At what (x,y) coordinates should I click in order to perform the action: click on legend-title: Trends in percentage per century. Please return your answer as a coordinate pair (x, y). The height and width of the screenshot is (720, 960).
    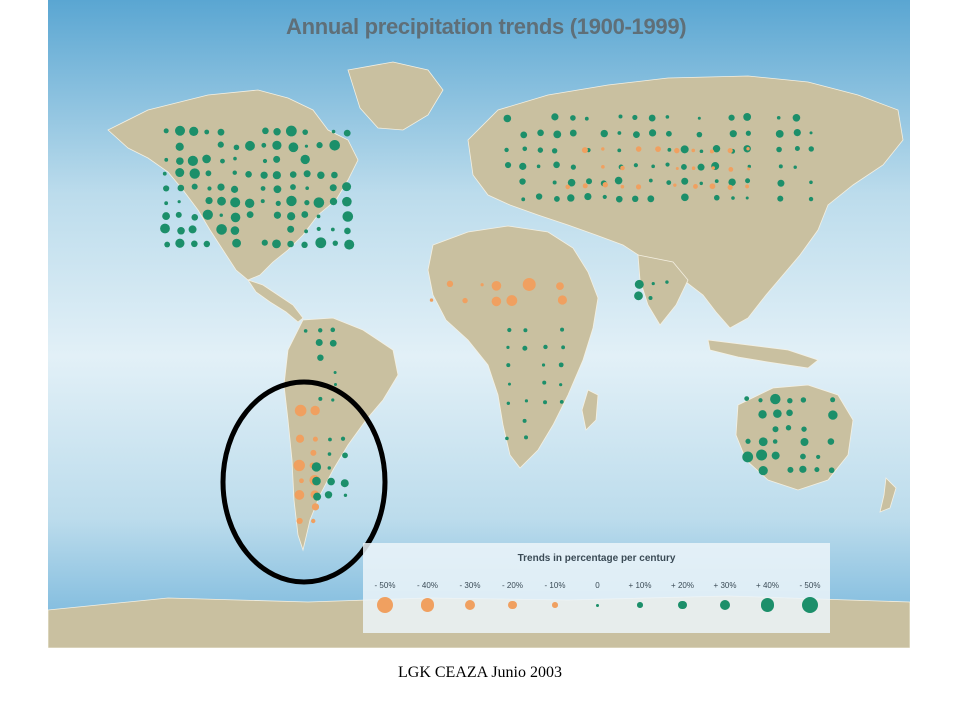
    Looking at the image, I should click on (596, 558).